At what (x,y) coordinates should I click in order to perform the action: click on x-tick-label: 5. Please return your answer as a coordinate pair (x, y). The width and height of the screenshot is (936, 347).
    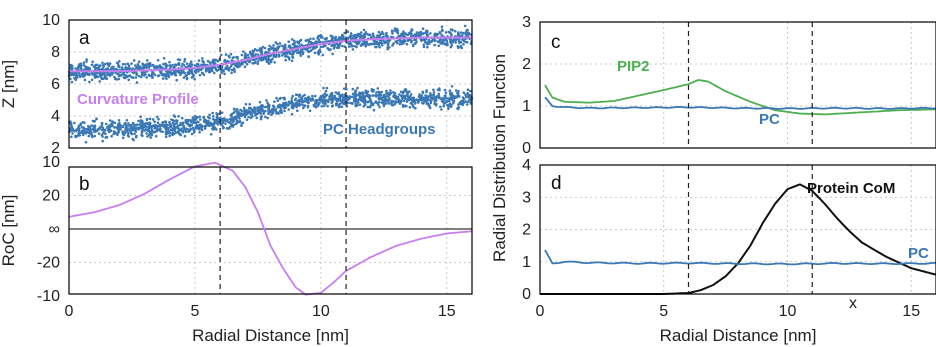
    Looking at the image, I should click on (194, 311).